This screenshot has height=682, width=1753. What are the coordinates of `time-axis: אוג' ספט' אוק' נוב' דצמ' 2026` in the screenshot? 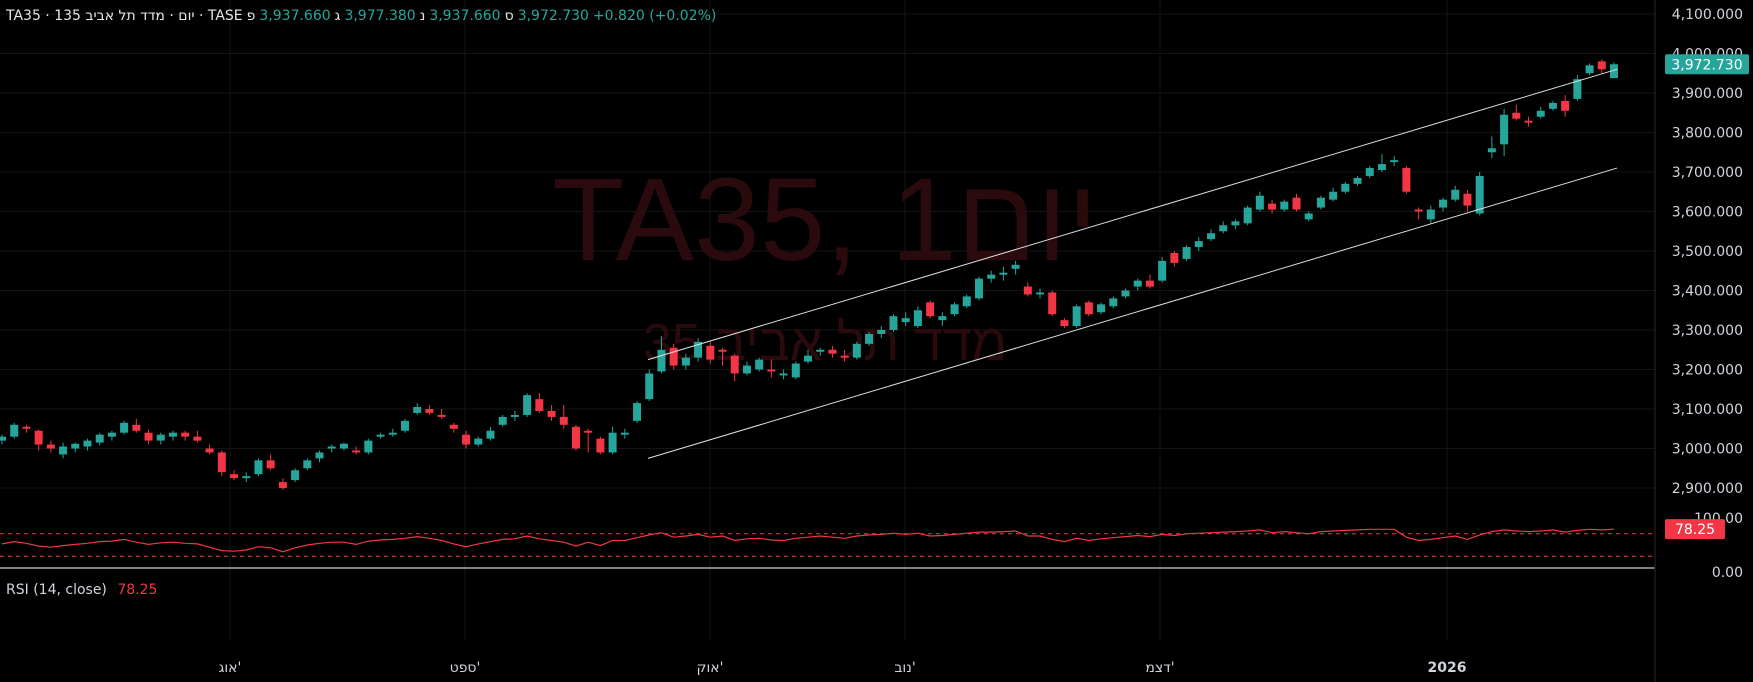 It's located at (843, 668).